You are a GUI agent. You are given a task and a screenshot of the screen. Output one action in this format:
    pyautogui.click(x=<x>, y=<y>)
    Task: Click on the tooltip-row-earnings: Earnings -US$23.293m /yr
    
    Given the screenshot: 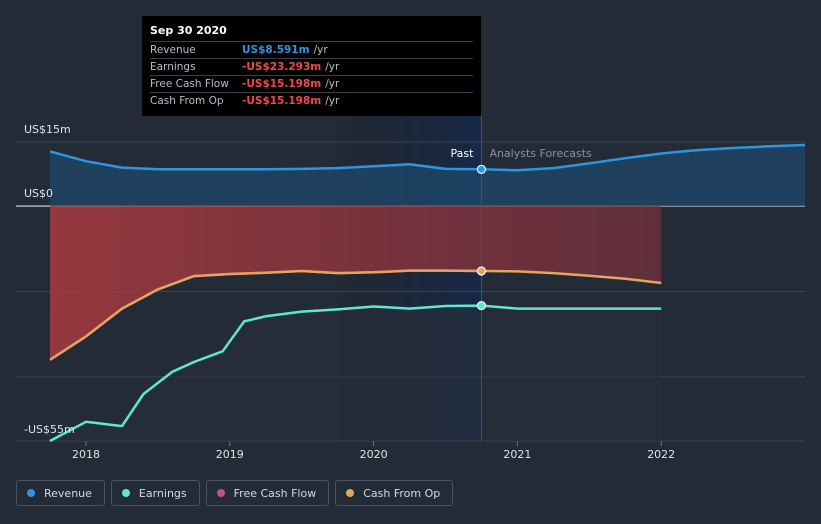 What is the action you would take?
    pyautogui.click(x=311, y=66)
    